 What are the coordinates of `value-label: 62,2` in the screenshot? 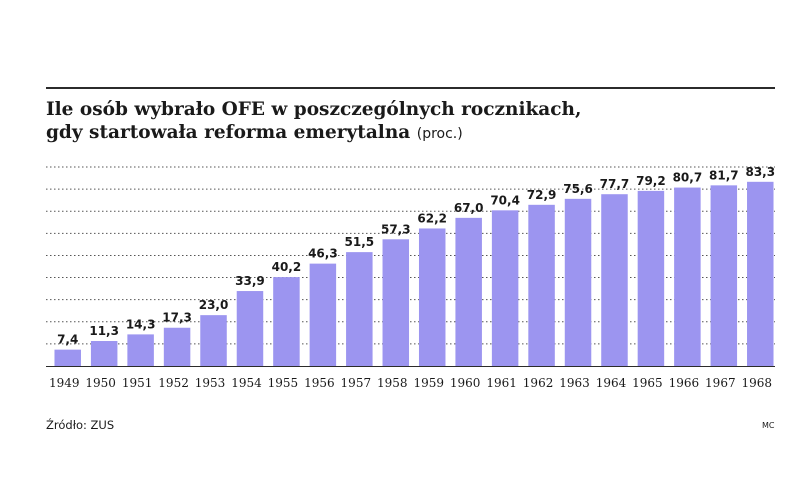 It's located at (432, 218).